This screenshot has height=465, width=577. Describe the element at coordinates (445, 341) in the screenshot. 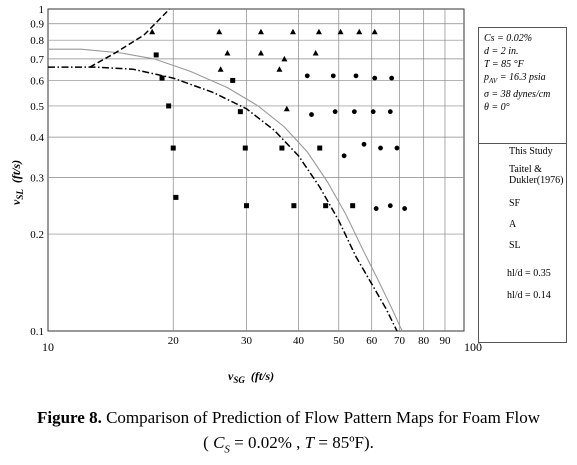

I see `x-tick-label: 90` at that location.